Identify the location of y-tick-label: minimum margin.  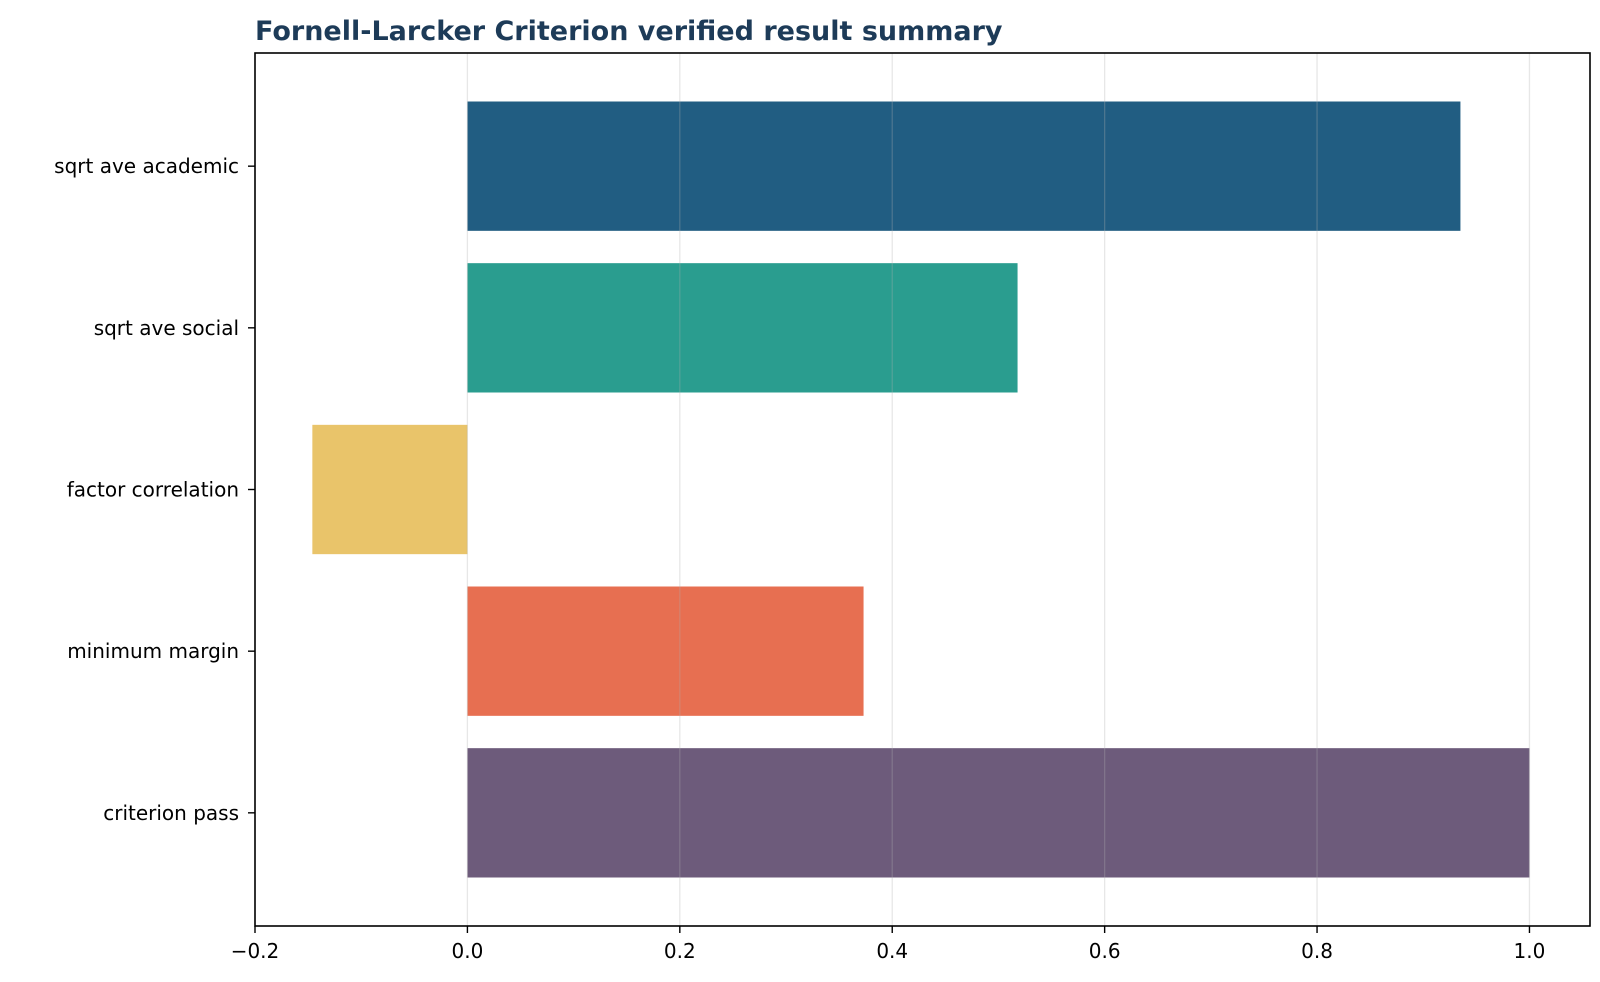
(153, 651).